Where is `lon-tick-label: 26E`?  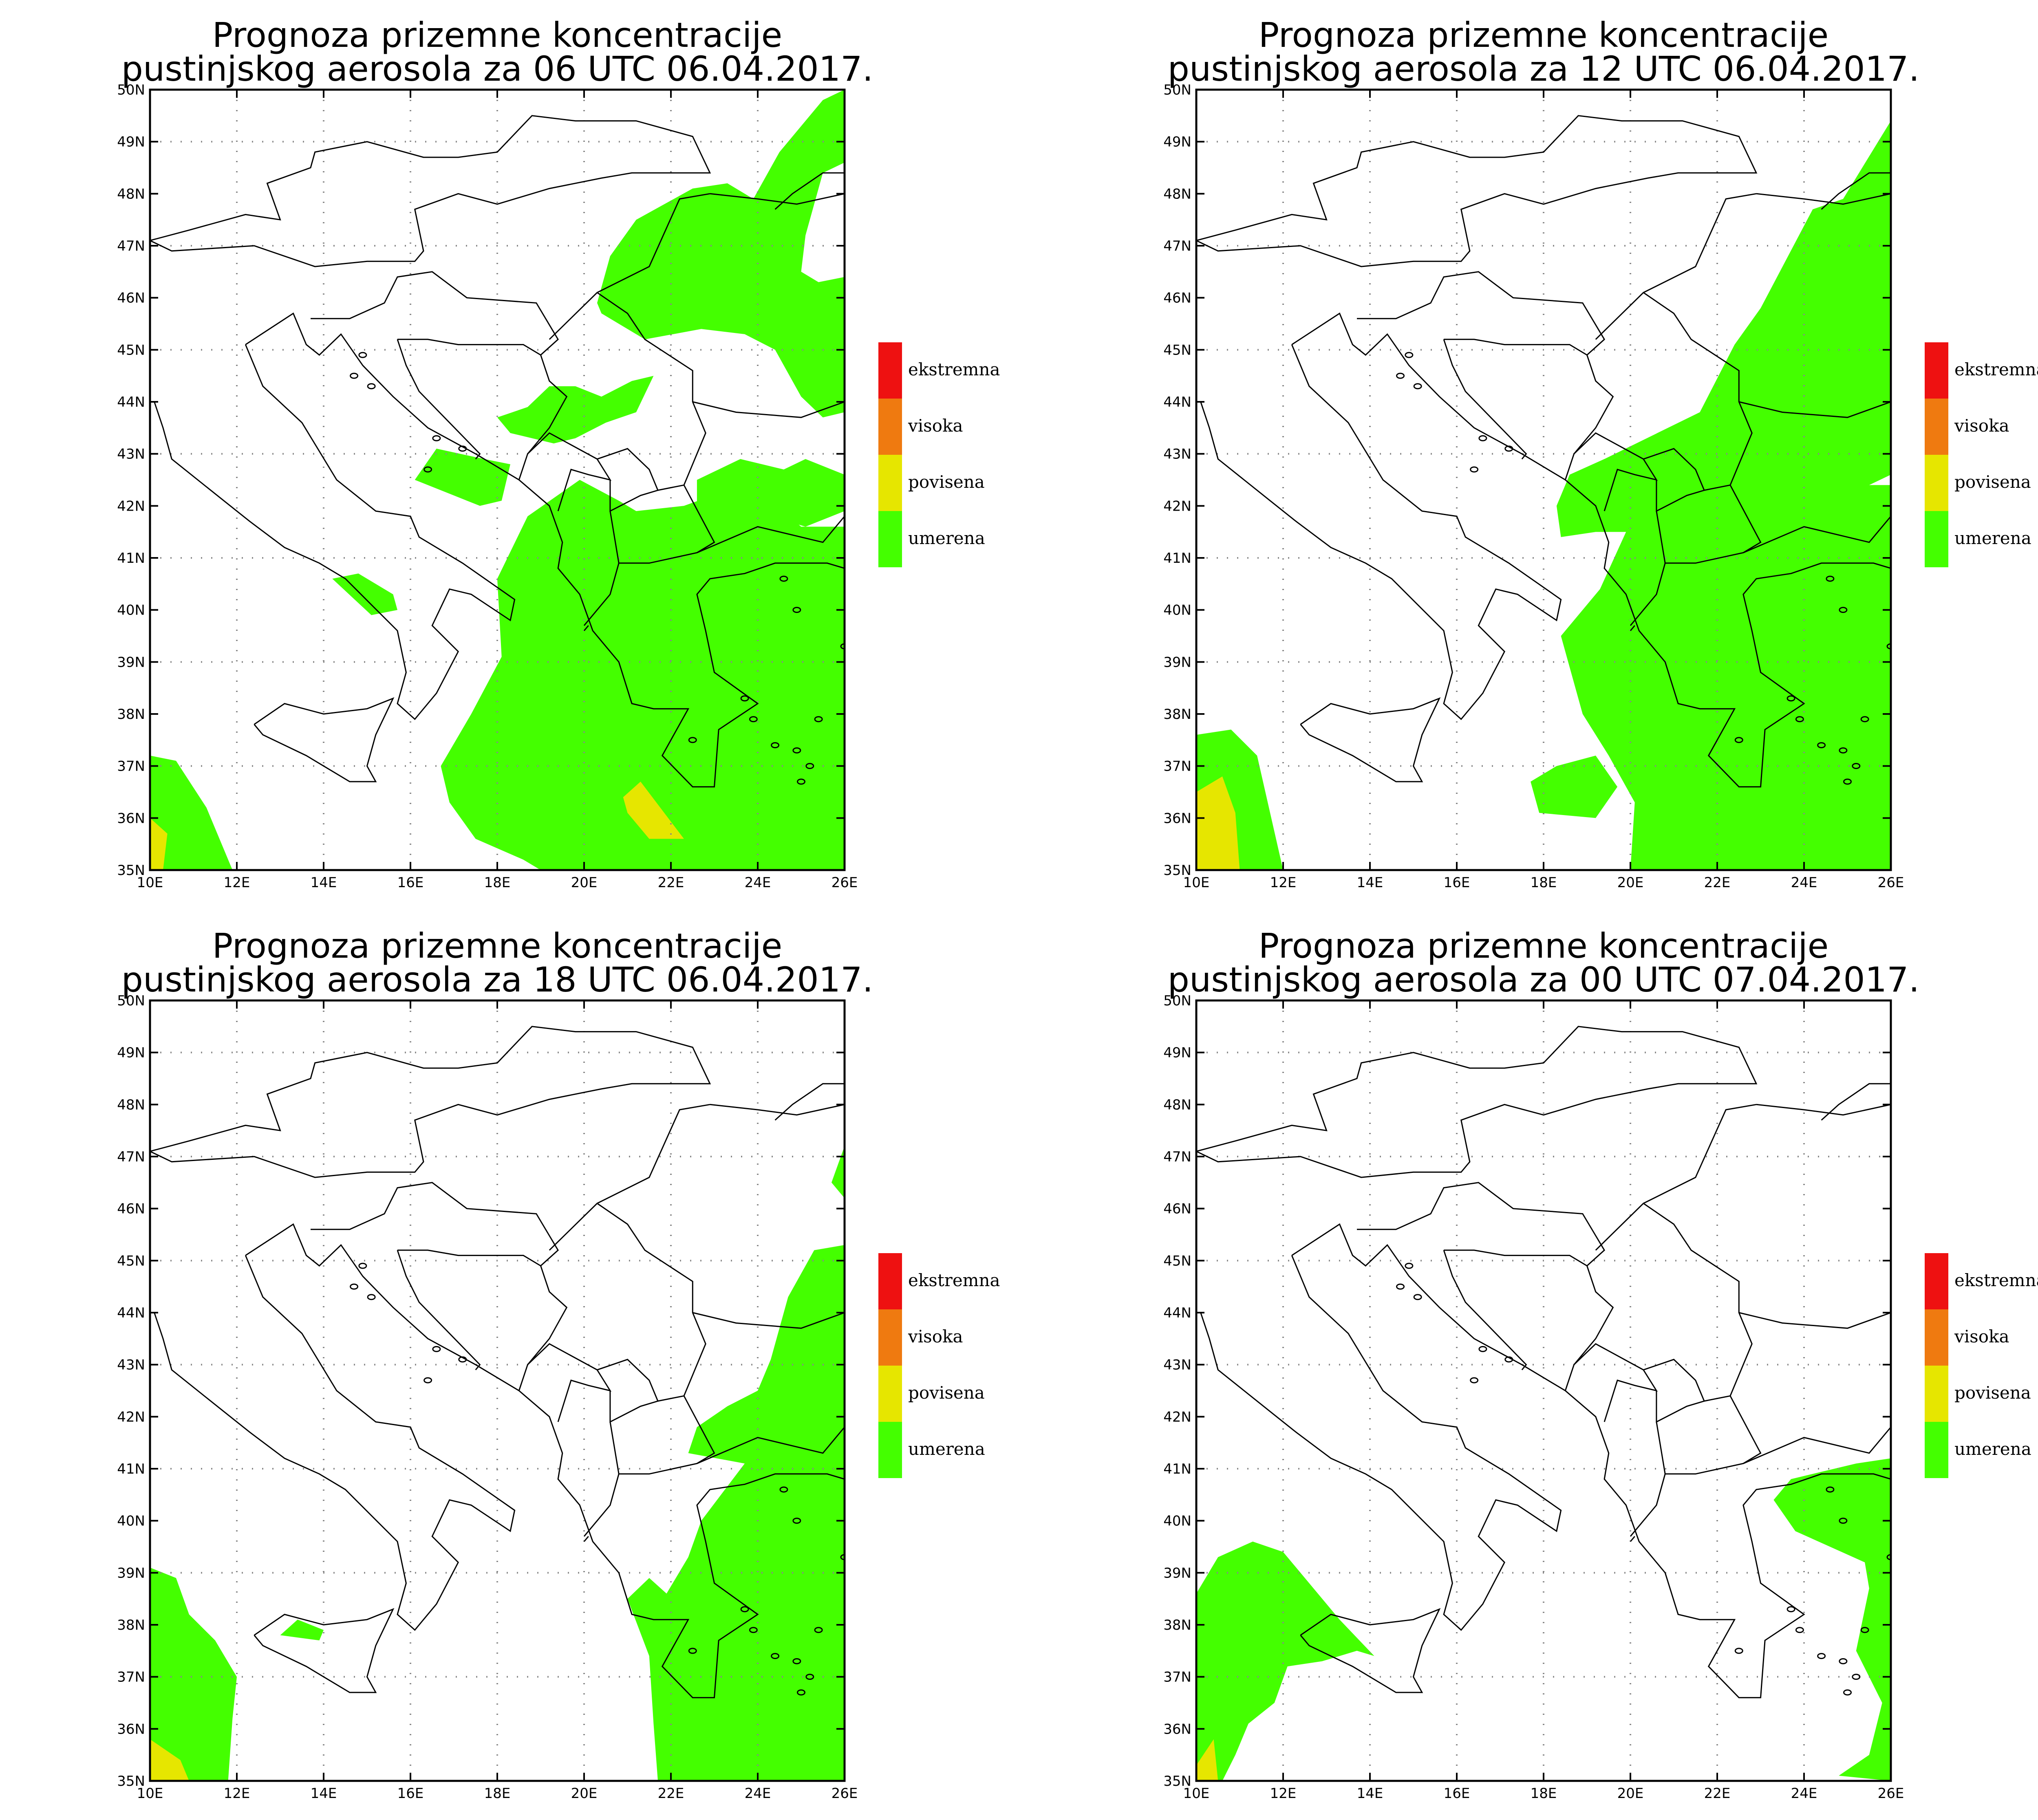 lon-tick-label: 26E is located at coordinates (845, 1794).